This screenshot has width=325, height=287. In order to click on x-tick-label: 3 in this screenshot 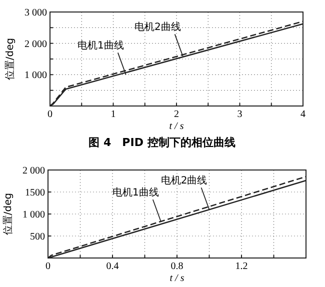, I will do `click(239, 114)`.